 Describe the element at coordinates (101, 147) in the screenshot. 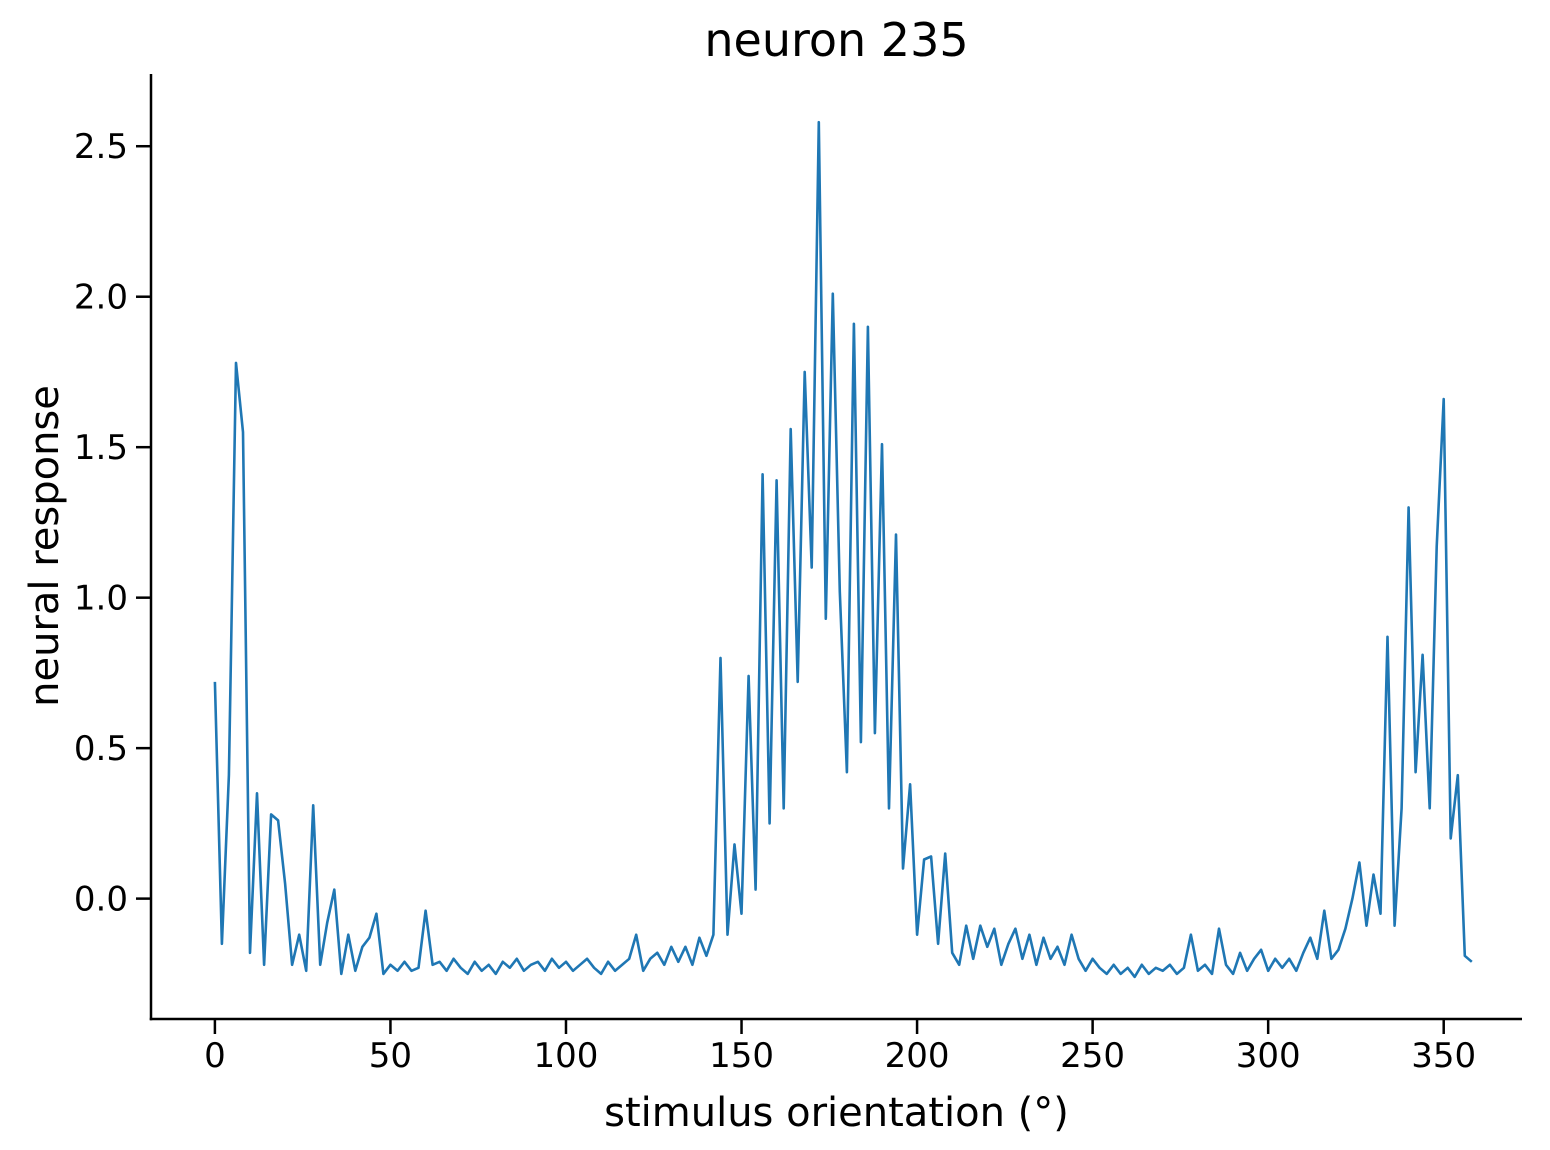

I see `y-axis-tick-label: 2.5` at that location.